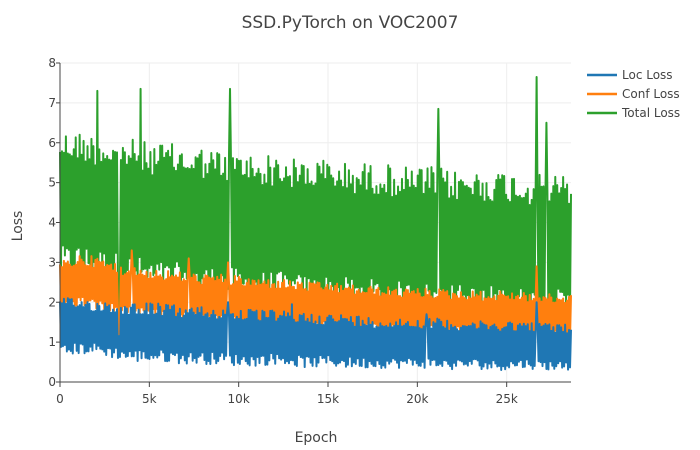 This screenshot has height=450, width=700. I want to click on y-tick-label: 1, so click(52, 342).